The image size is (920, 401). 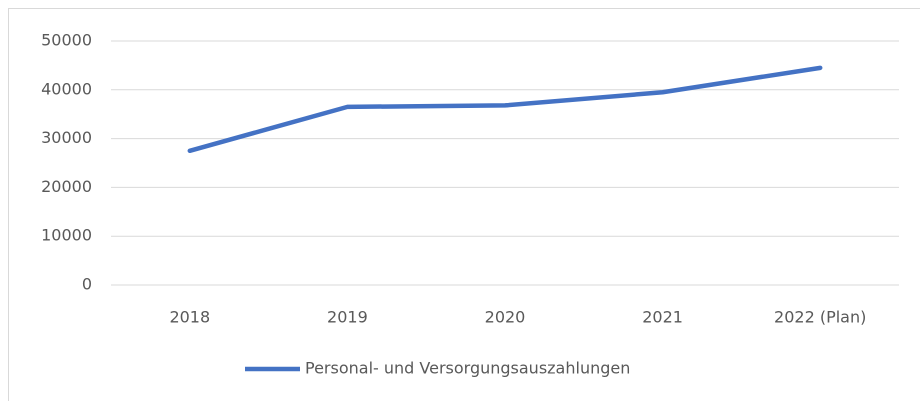 What do you see at coordinates (467, 368) in the screenshot?
I see `legend-label: Personal- und Versorgungsauszahlungen` at bounding box center [467, 368].